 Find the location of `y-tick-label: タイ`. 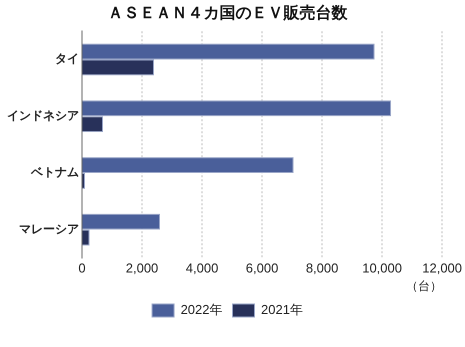

y-tick-label: タイ is located at coordinates (67, 59).